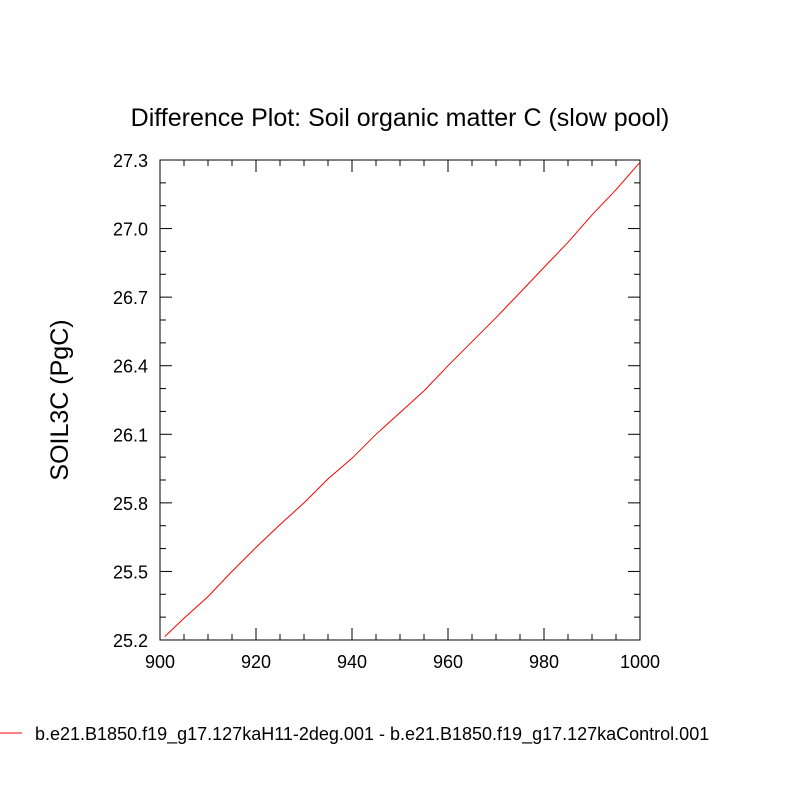 This screenshot has height=800, width=800. I want to click on y-tick-label: 26.7, so click(130, 298).